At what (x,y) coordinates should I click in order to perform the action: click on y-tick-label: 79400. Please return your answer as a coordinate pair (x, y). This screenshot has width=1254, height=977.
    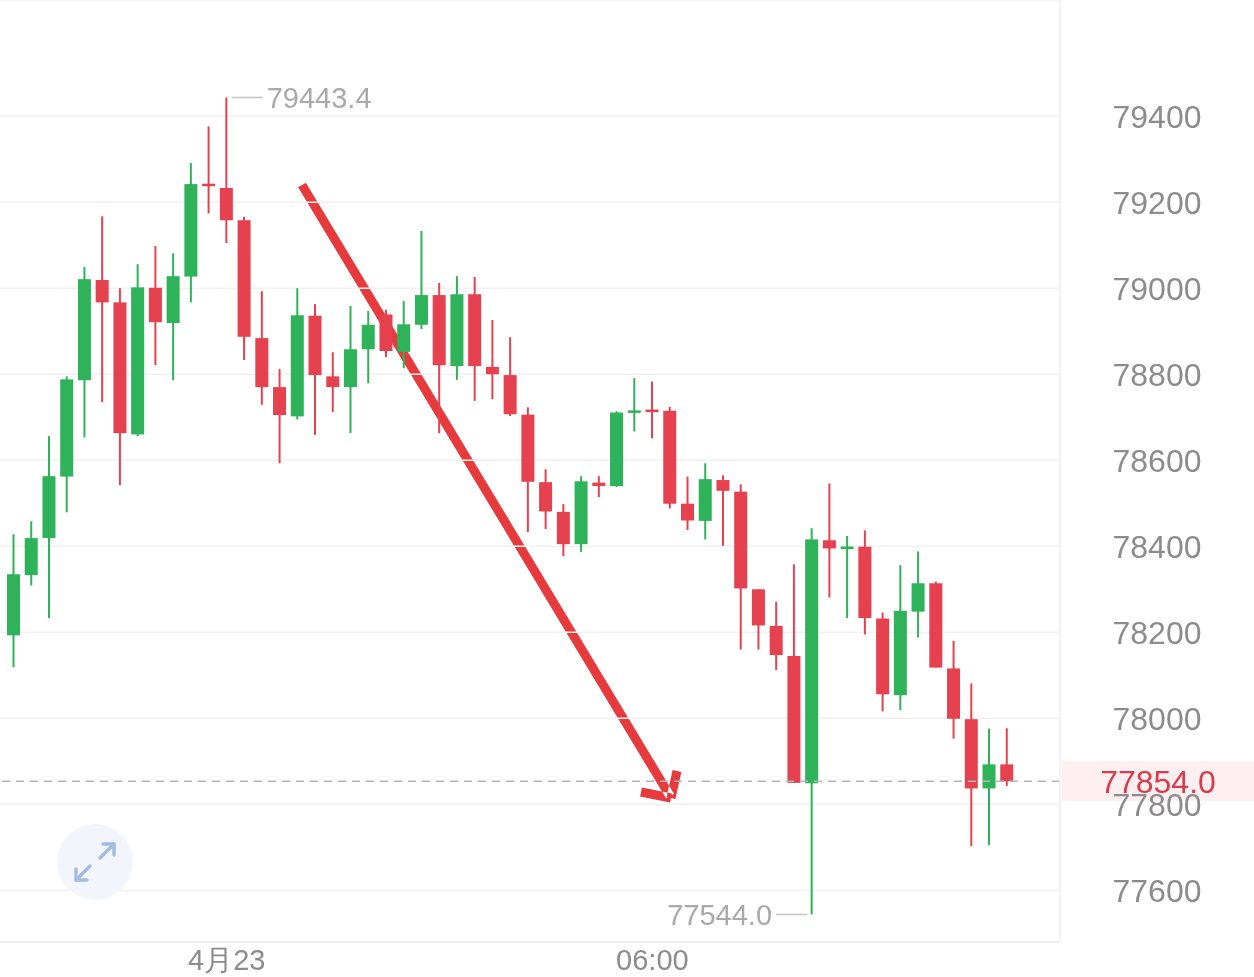
    Looking at the image, I should click on (1157, 116).